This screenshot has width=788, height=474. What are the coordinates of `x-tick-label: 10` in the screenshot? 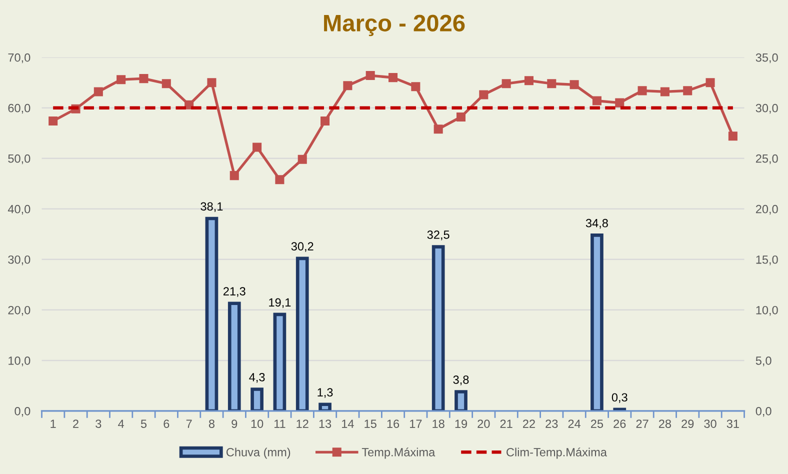 It's located at (257, 424).